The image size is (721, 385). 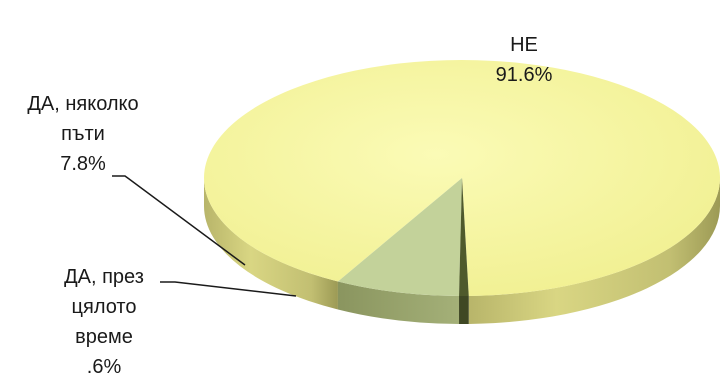 What do you see at coordinates (464, 309) in the screenshot?
I see `pie-side-all-time` at bounding box center [464, 309].